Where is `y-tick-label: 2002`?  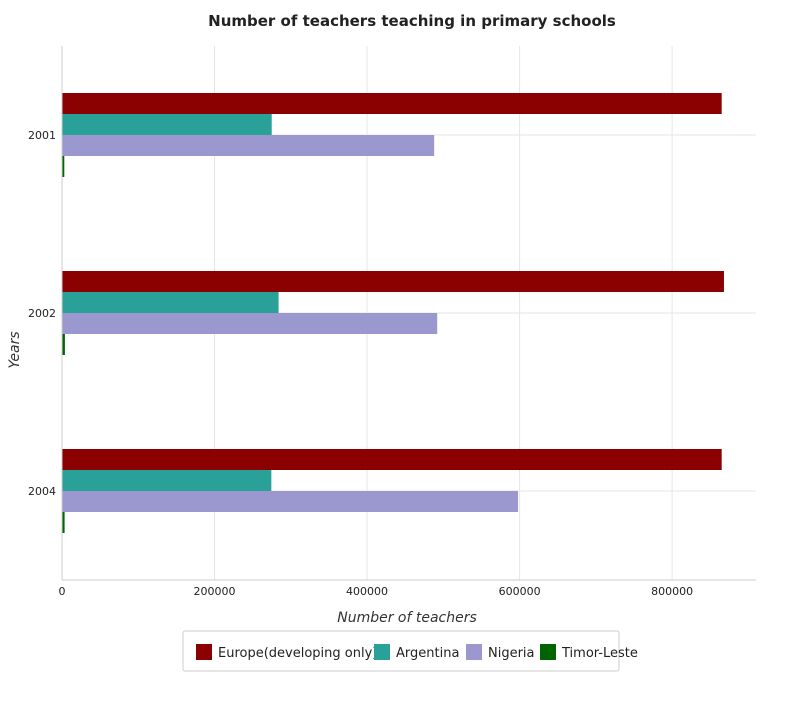
y-tick-label: 2002 is located at coordinates (42, 313).